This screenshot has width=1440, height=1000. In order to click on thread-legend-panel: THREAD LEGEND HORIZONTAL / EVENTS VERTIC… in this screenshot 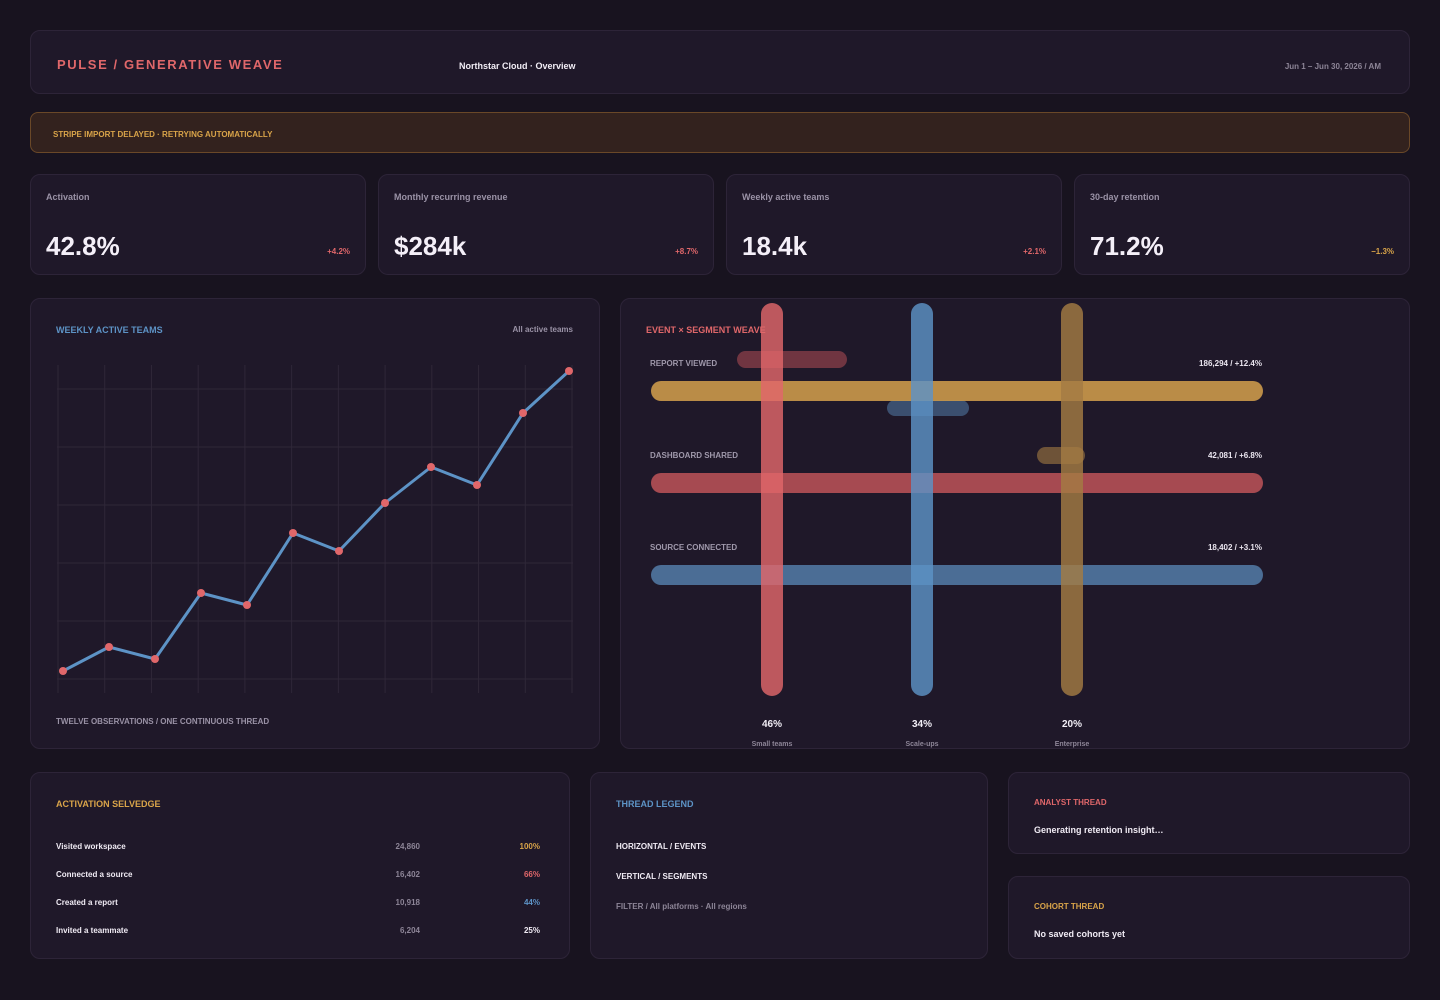, I will do `click(789, 865)`.